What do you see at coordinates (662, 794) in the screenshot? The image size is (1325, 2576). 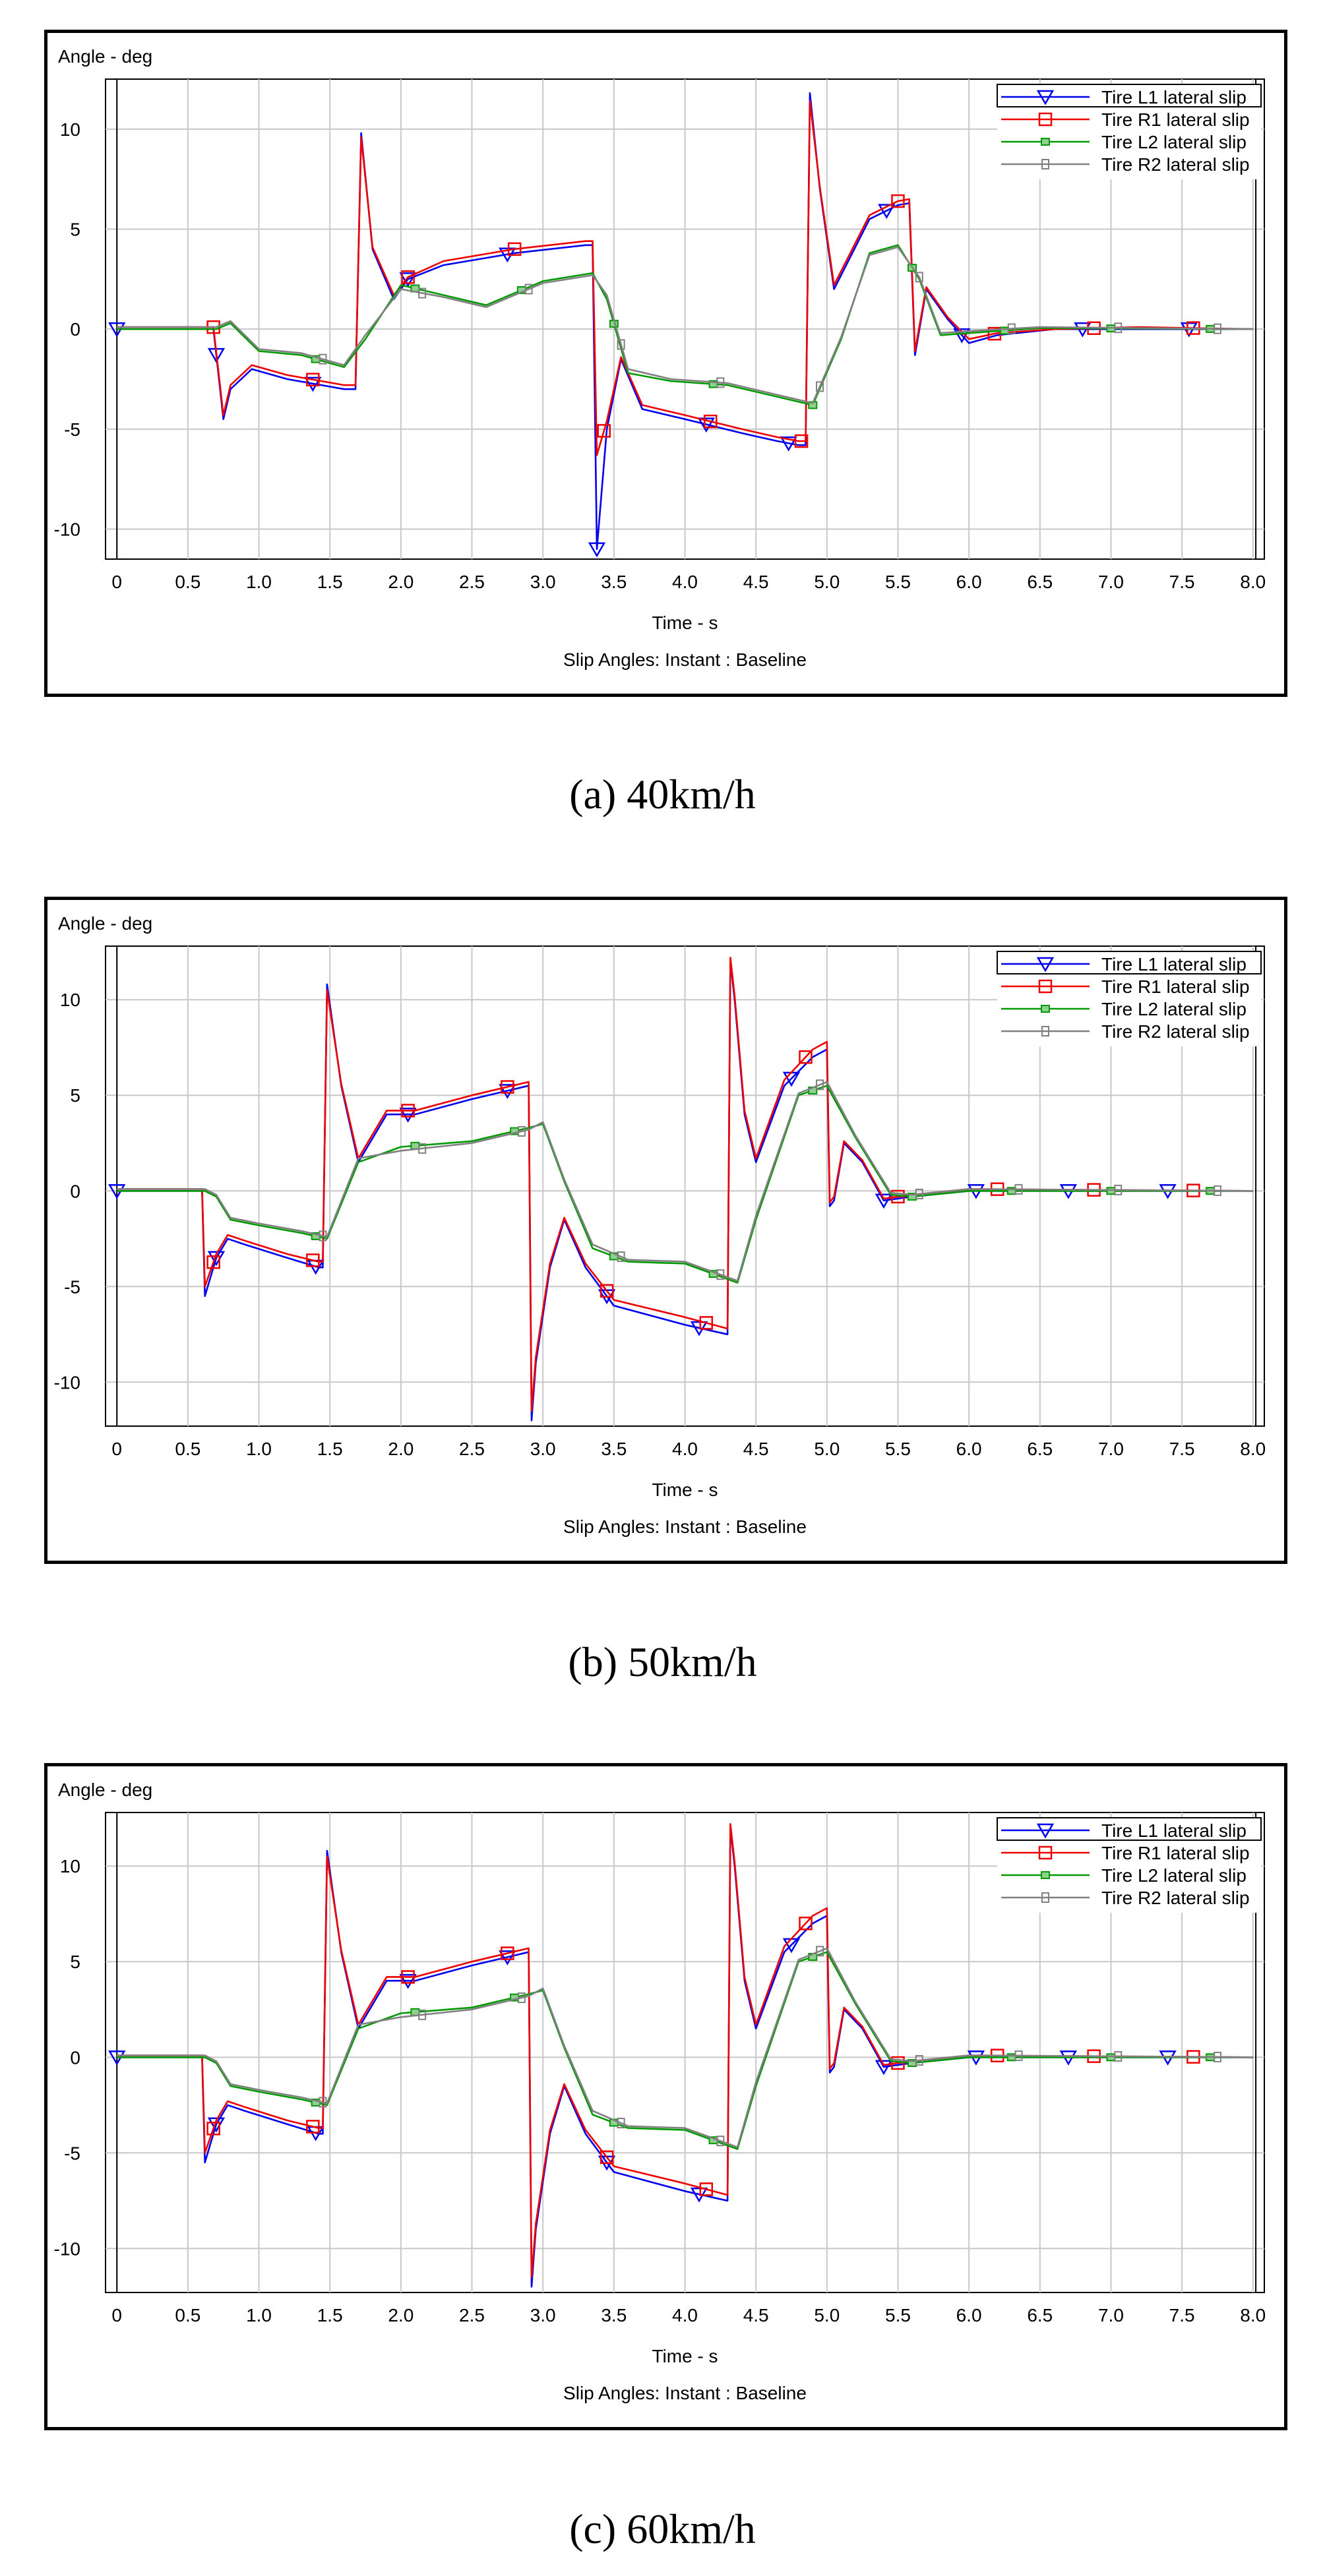 I see `caption-a: (a) 40km/h` at bounding box center [662, 794].